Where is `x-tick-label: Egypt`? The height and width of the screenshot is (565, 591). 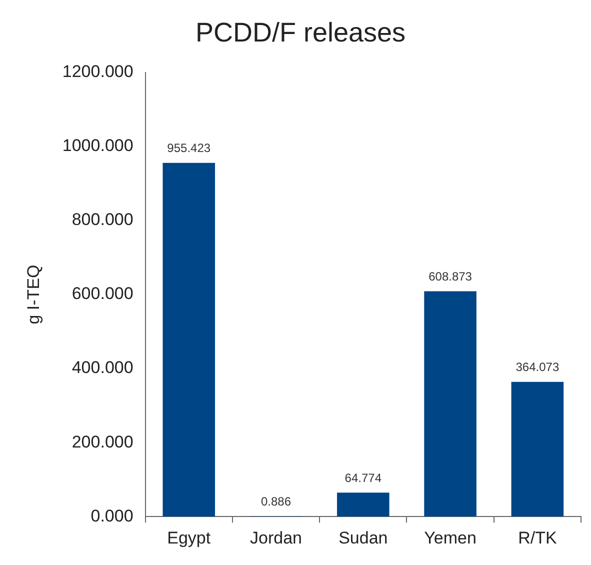 x-tick-label: Egypt is located at coordinates (189, 538).